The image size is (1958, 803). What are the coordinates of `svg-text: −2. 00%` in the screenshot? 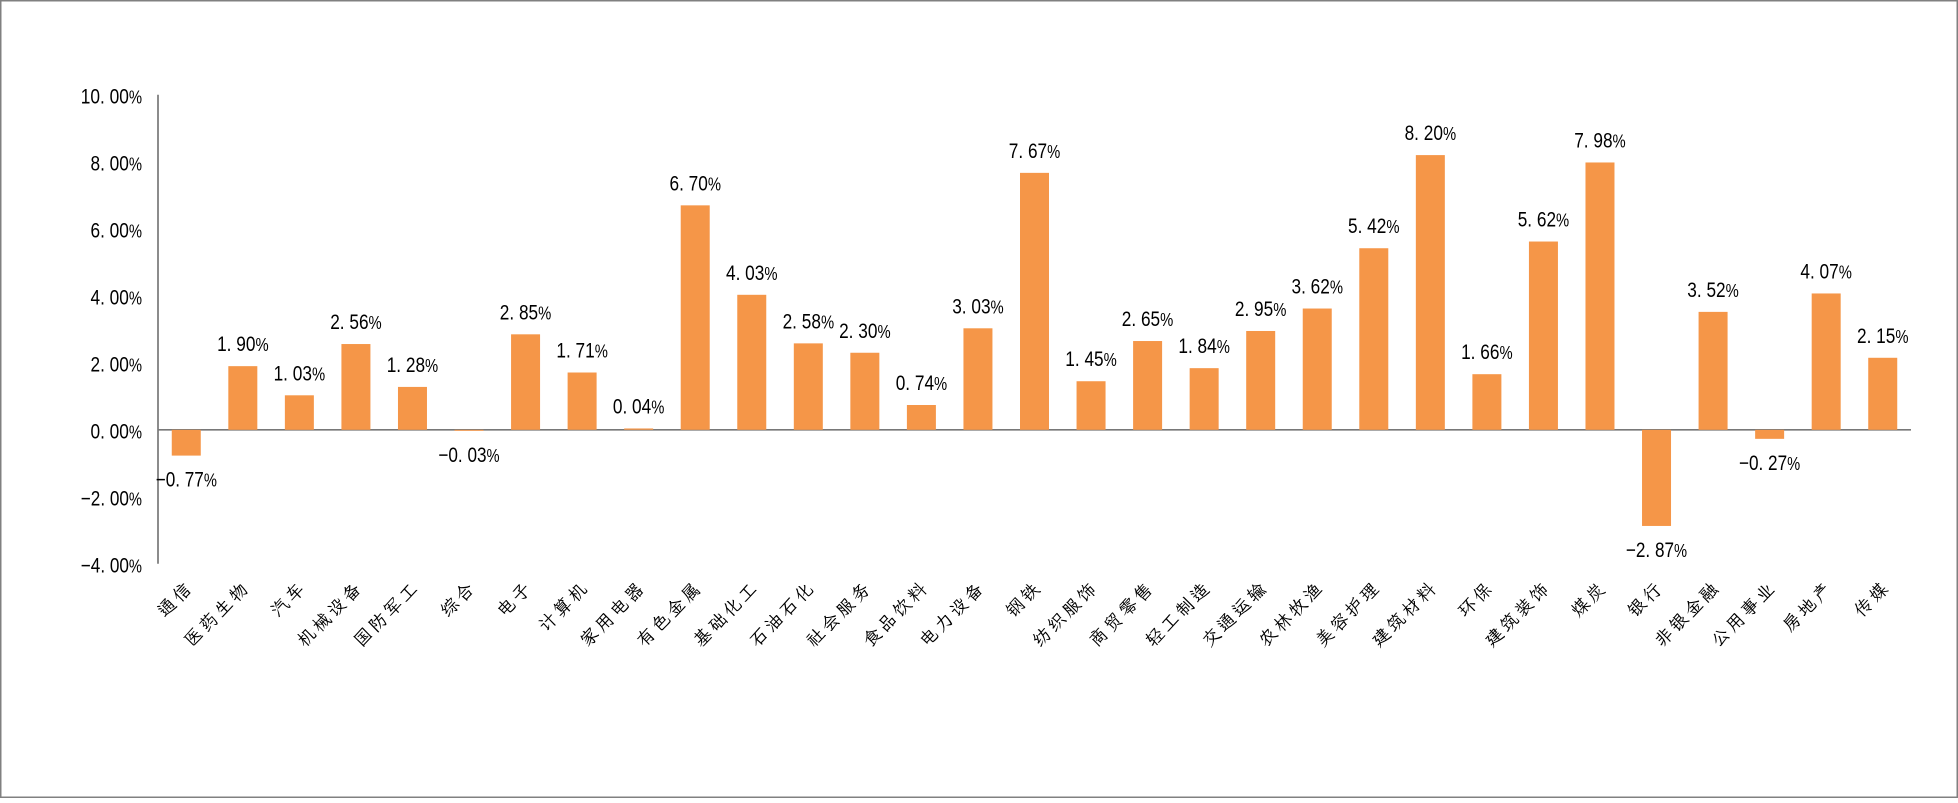 It's located at (111, 499).